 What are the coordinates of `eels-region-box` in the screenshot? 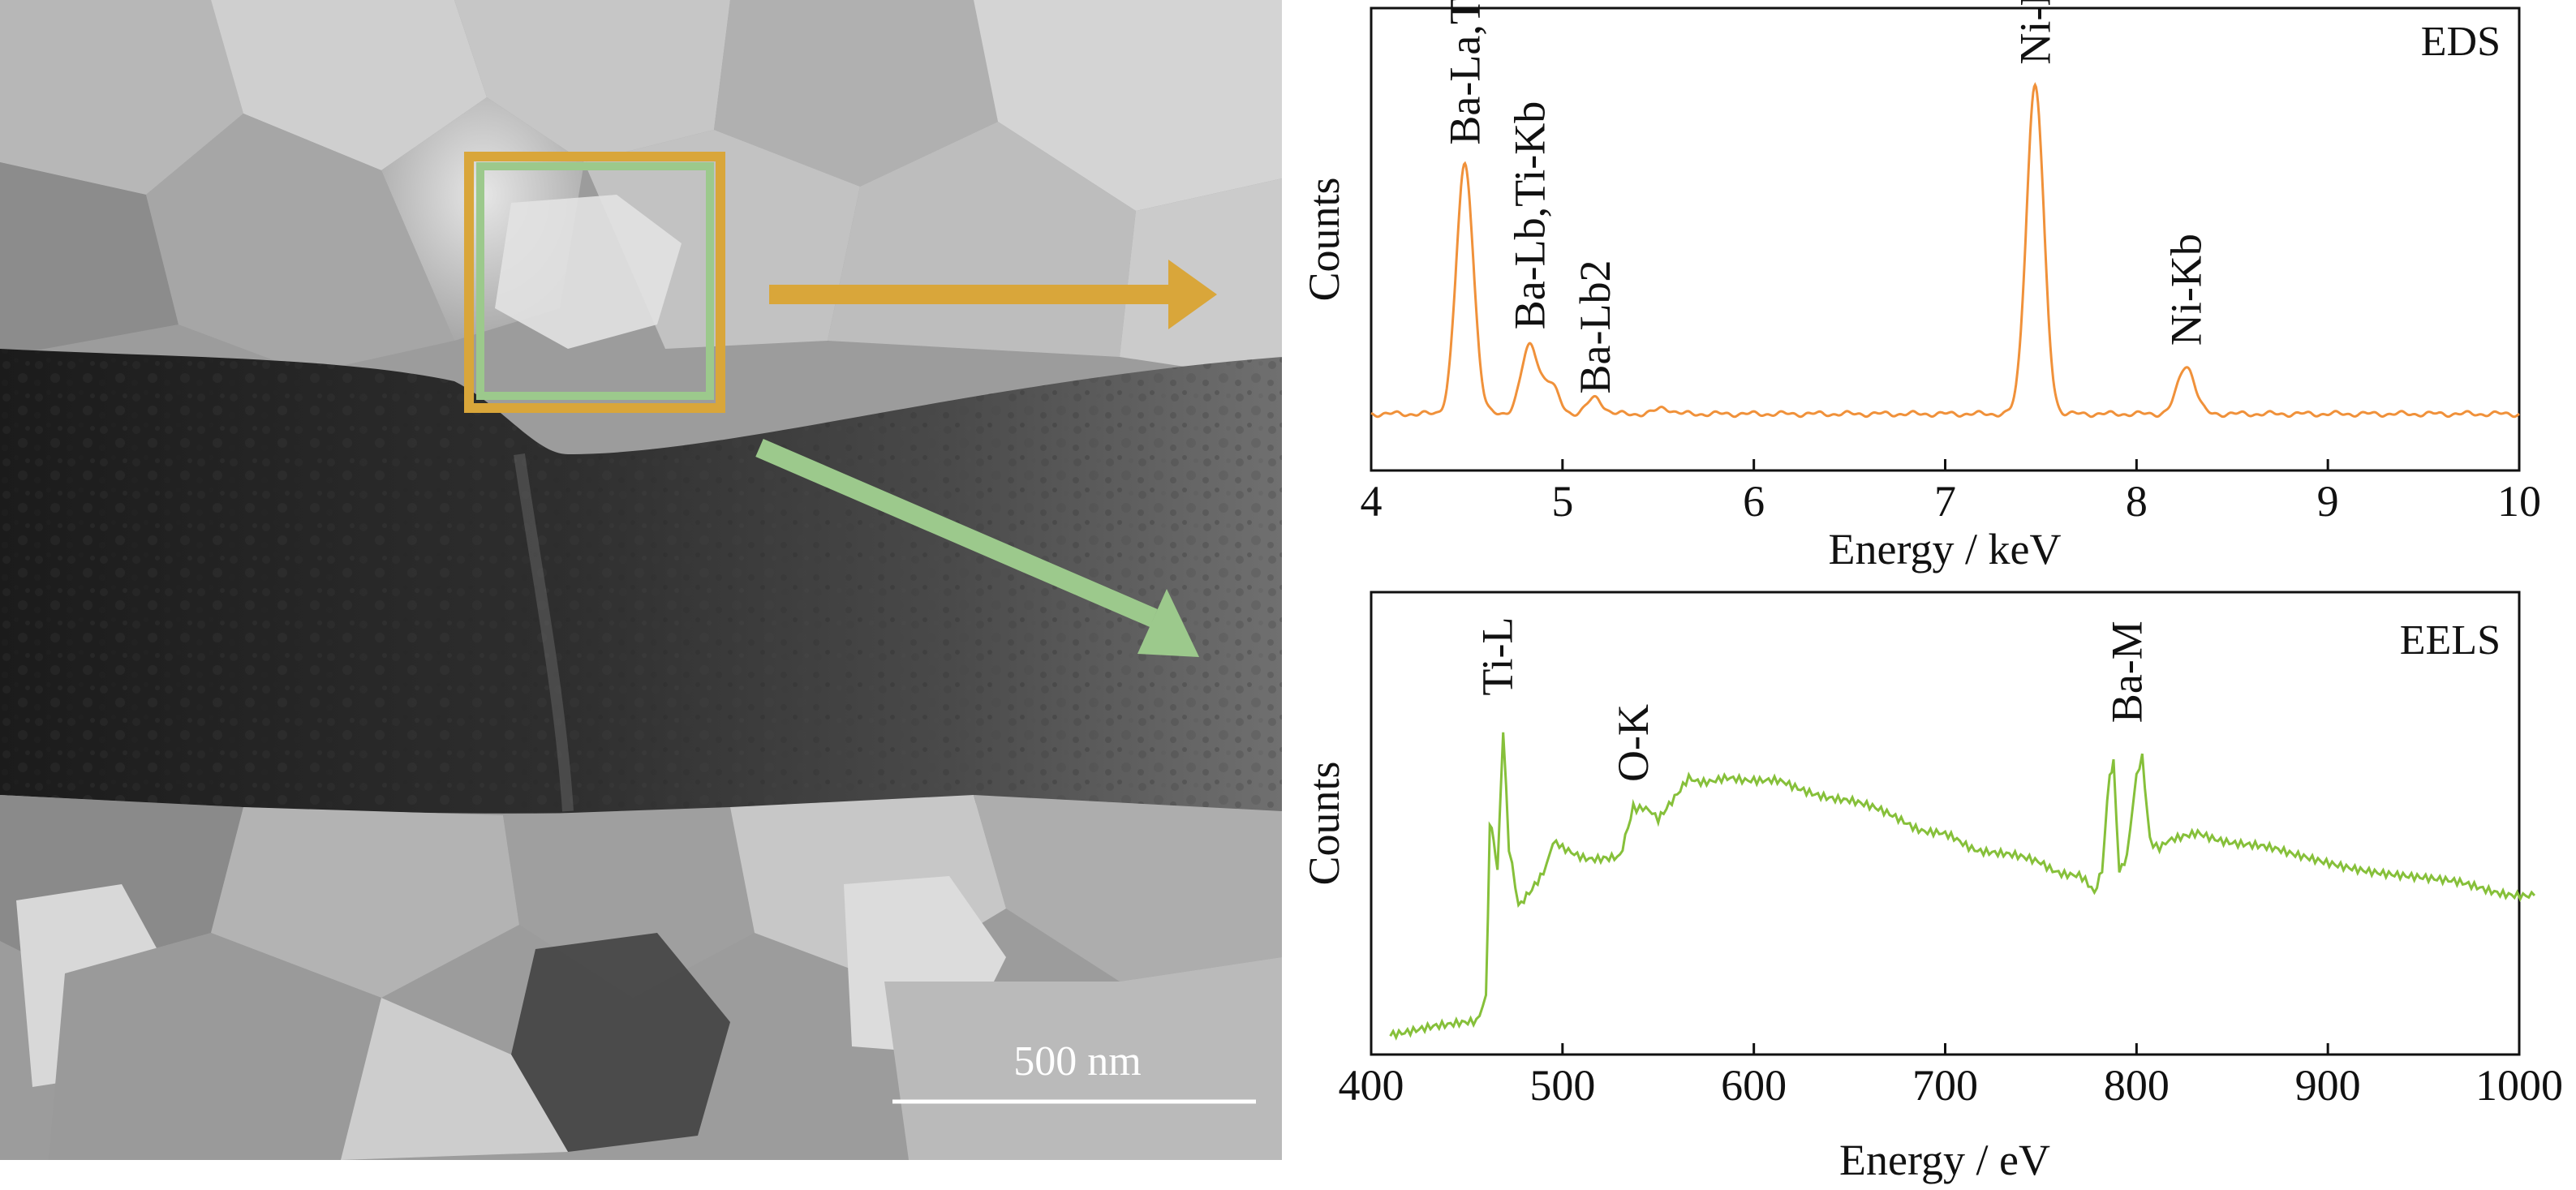 It's located at (595, 281).